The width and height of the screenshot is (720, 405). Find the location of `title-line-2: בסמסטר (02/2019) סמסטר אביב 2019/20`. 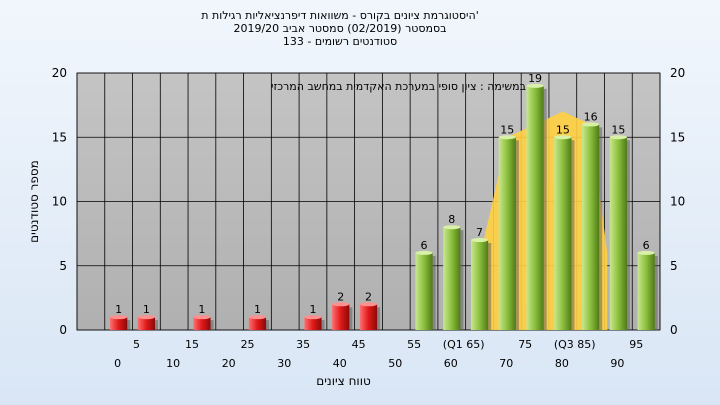

title-line-2: בסמסטר (02/2019) סמסטר אביב 2019/20 is located at coordinates (340, 28).